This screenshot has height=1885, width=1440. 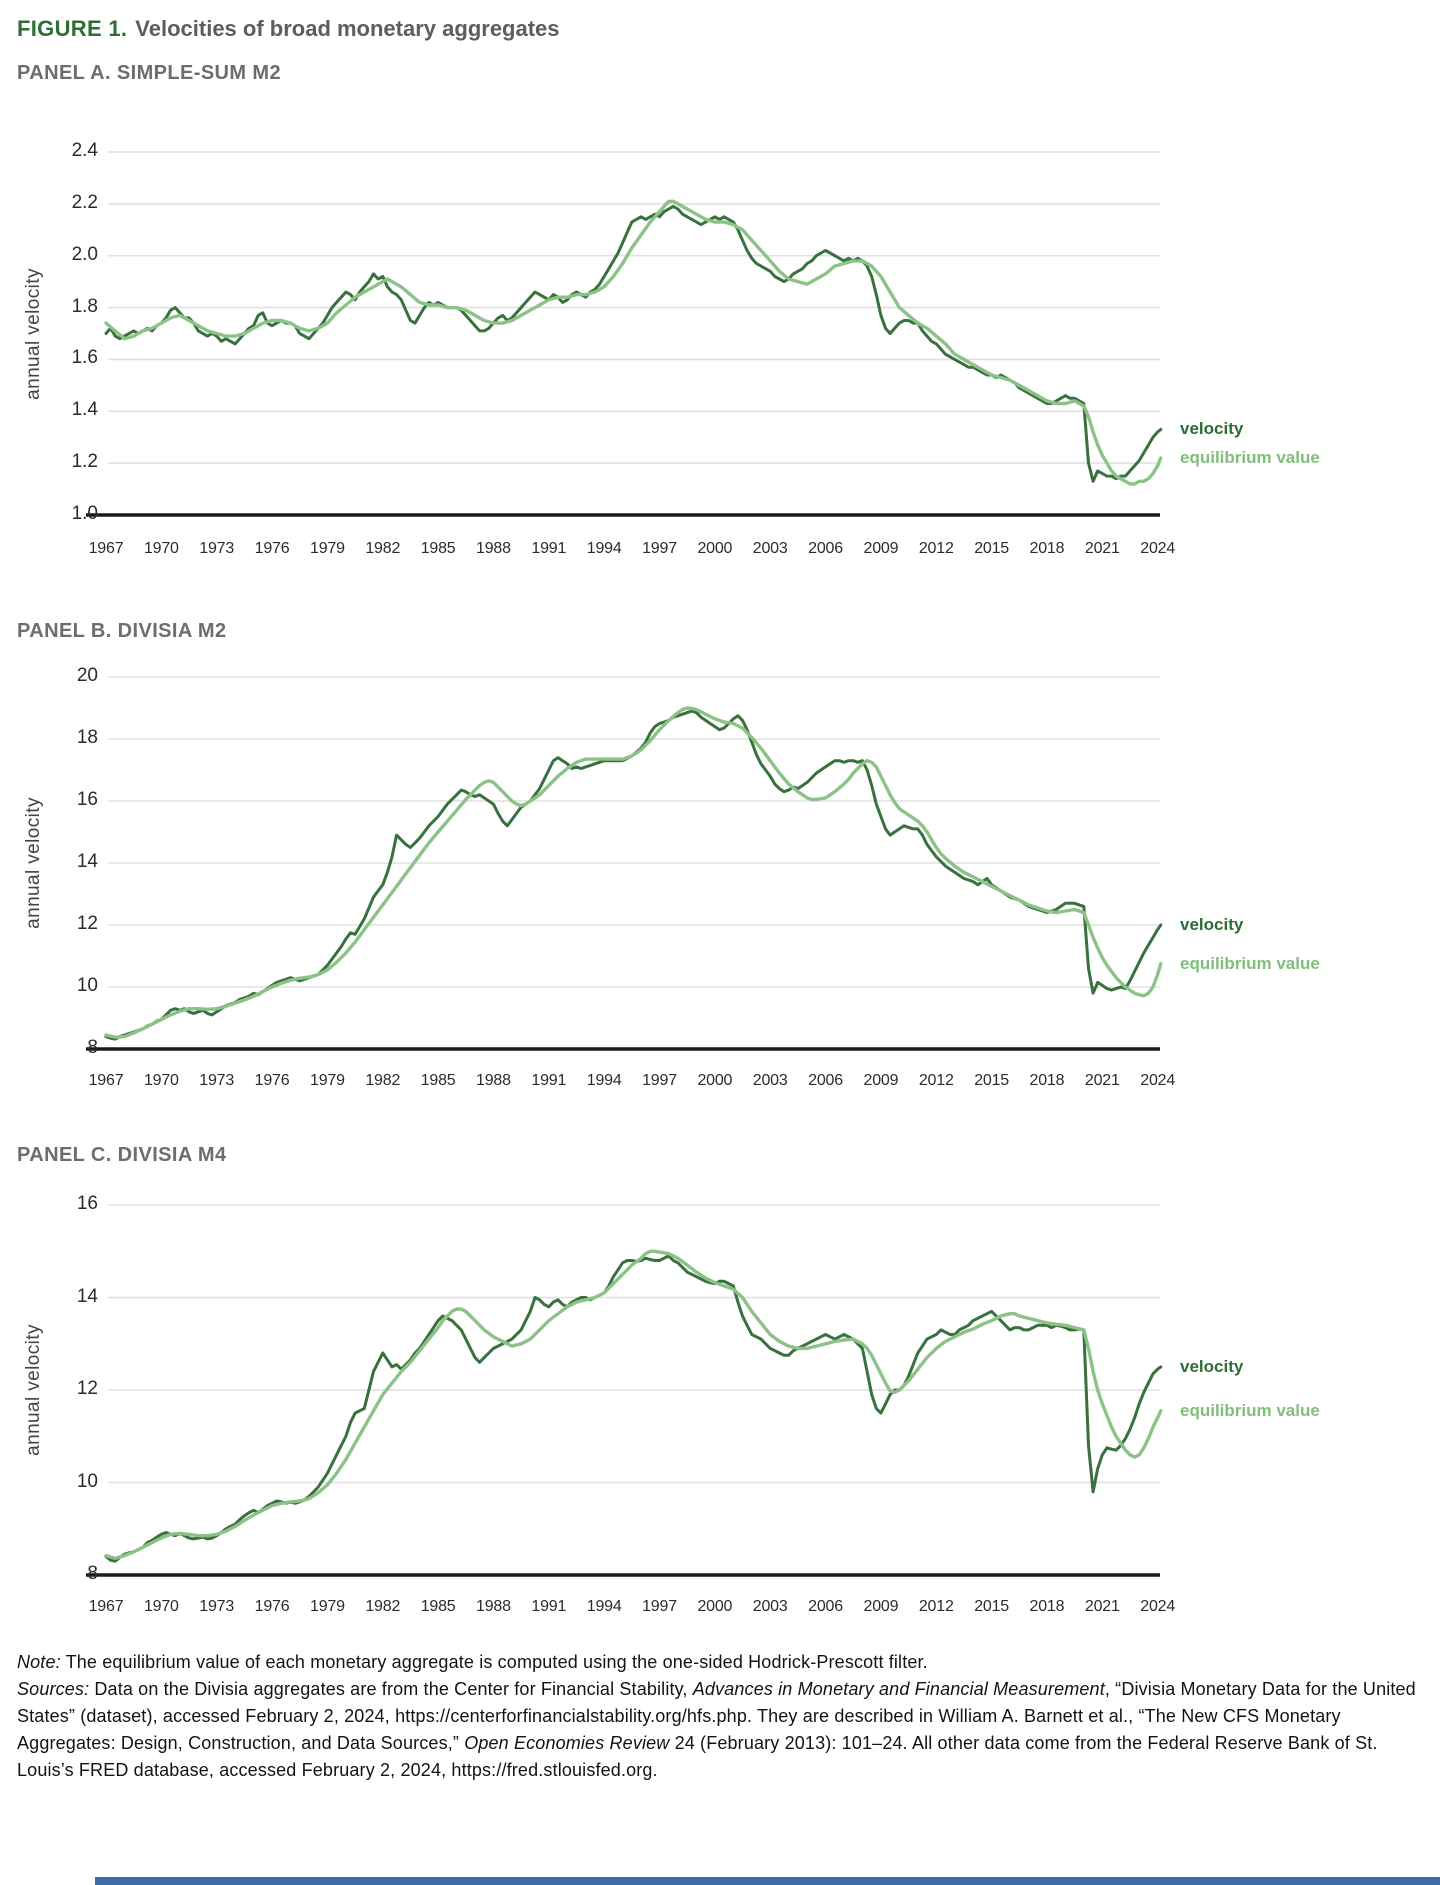 What do you see at coordinates (1250, 1410) in the screenshot?
I see `panel-c-legend-equilibrium: equilibrium value` at bounding box center [1250, 1410].